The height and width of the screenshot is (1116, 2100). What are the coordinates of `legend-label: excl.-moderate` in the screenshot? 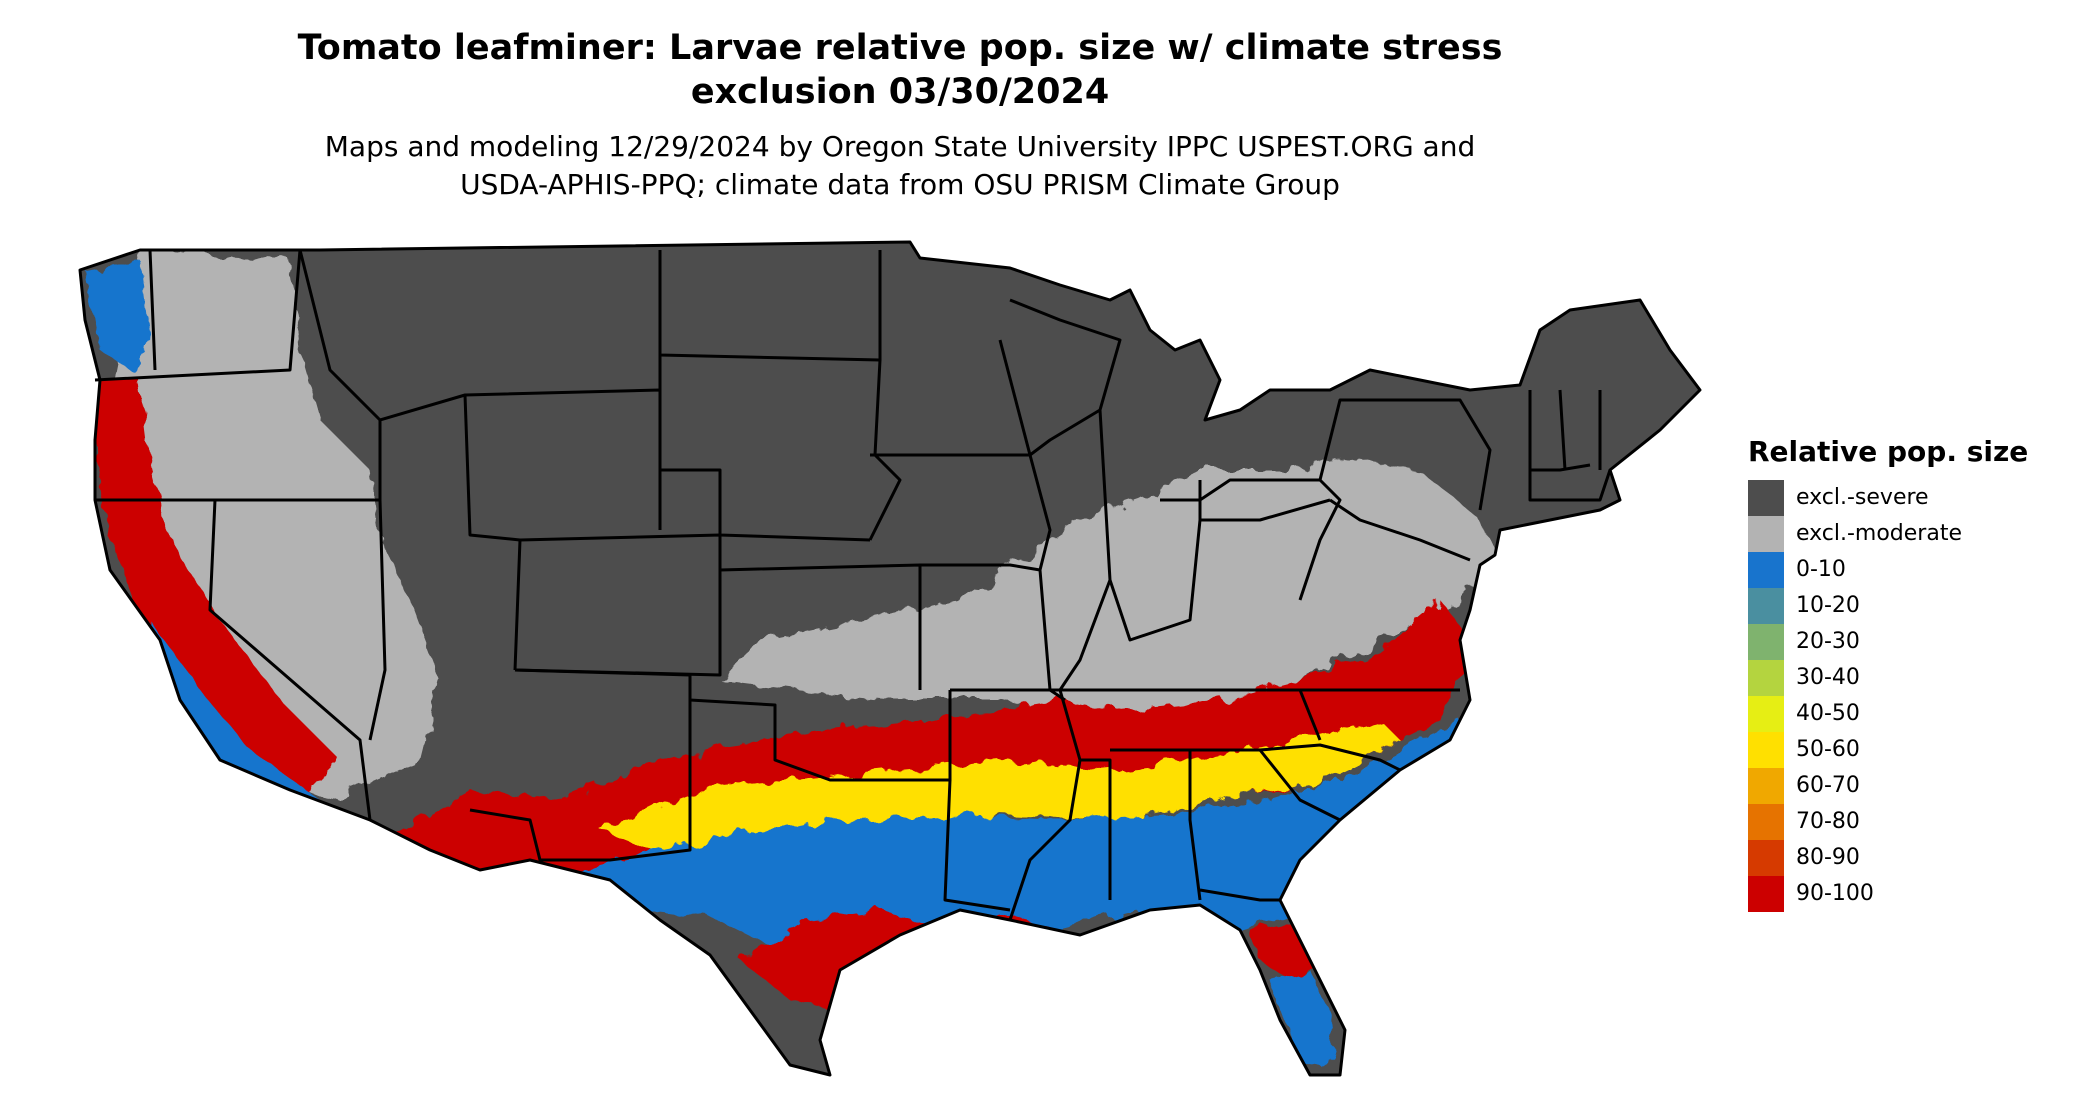 It's located at (1879, 533).